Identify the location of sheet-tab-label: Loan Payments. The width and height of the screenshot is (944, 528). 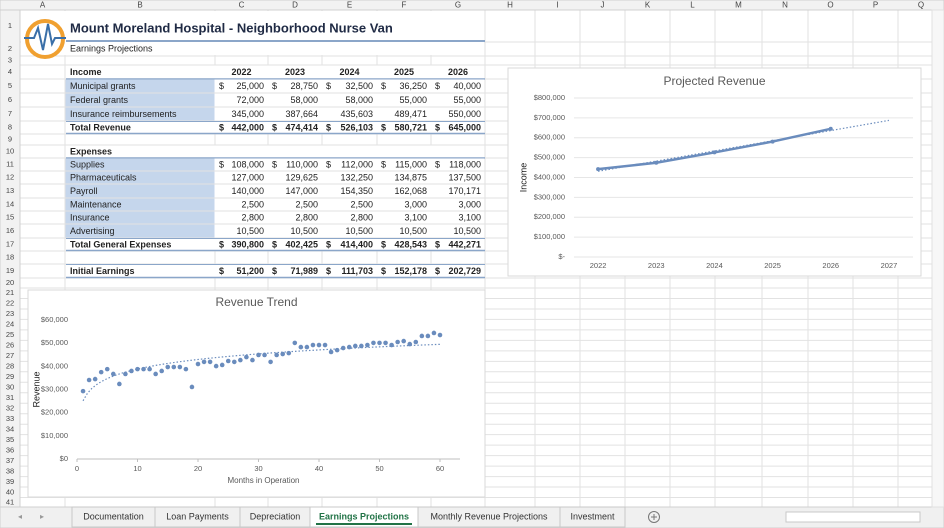
(197, 516).